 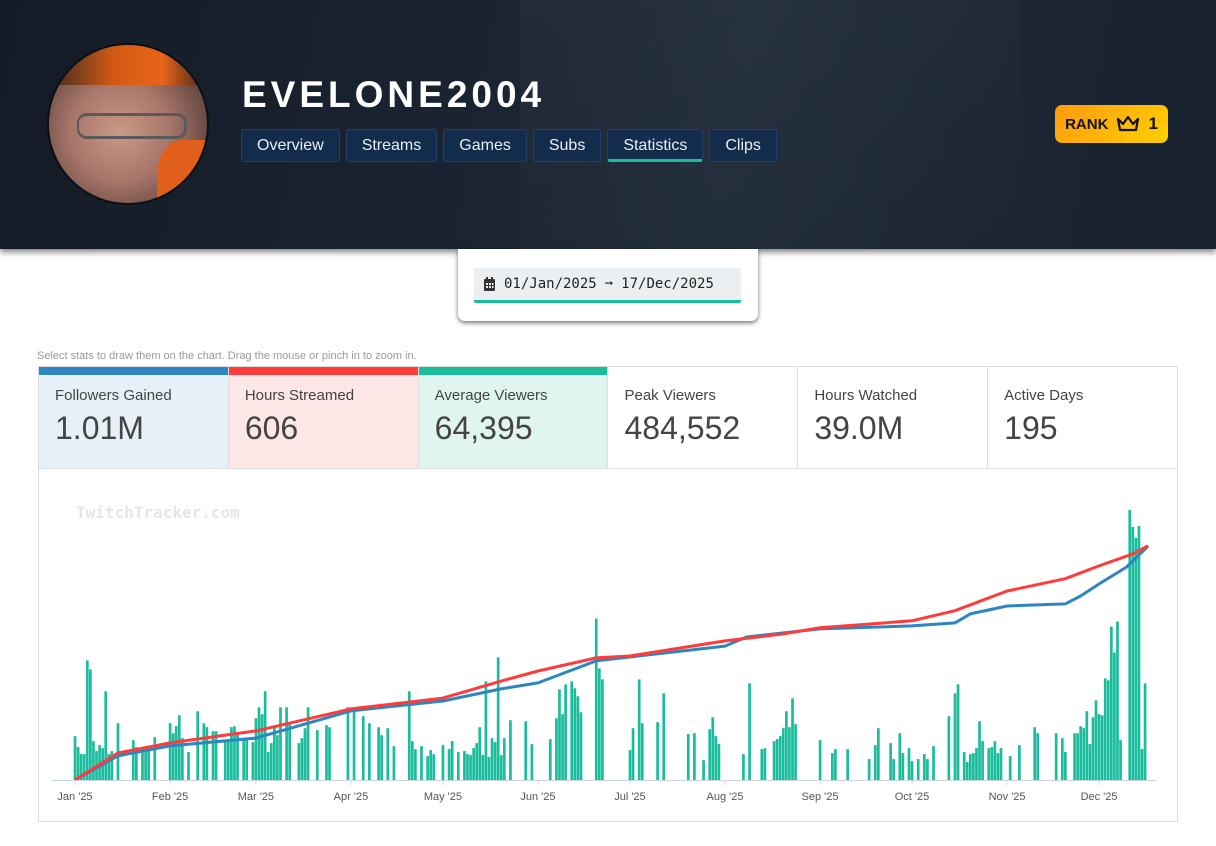 I want to click on stat-card-hours-streamed: Hours Streamed 606, so click(x=323, y=418).